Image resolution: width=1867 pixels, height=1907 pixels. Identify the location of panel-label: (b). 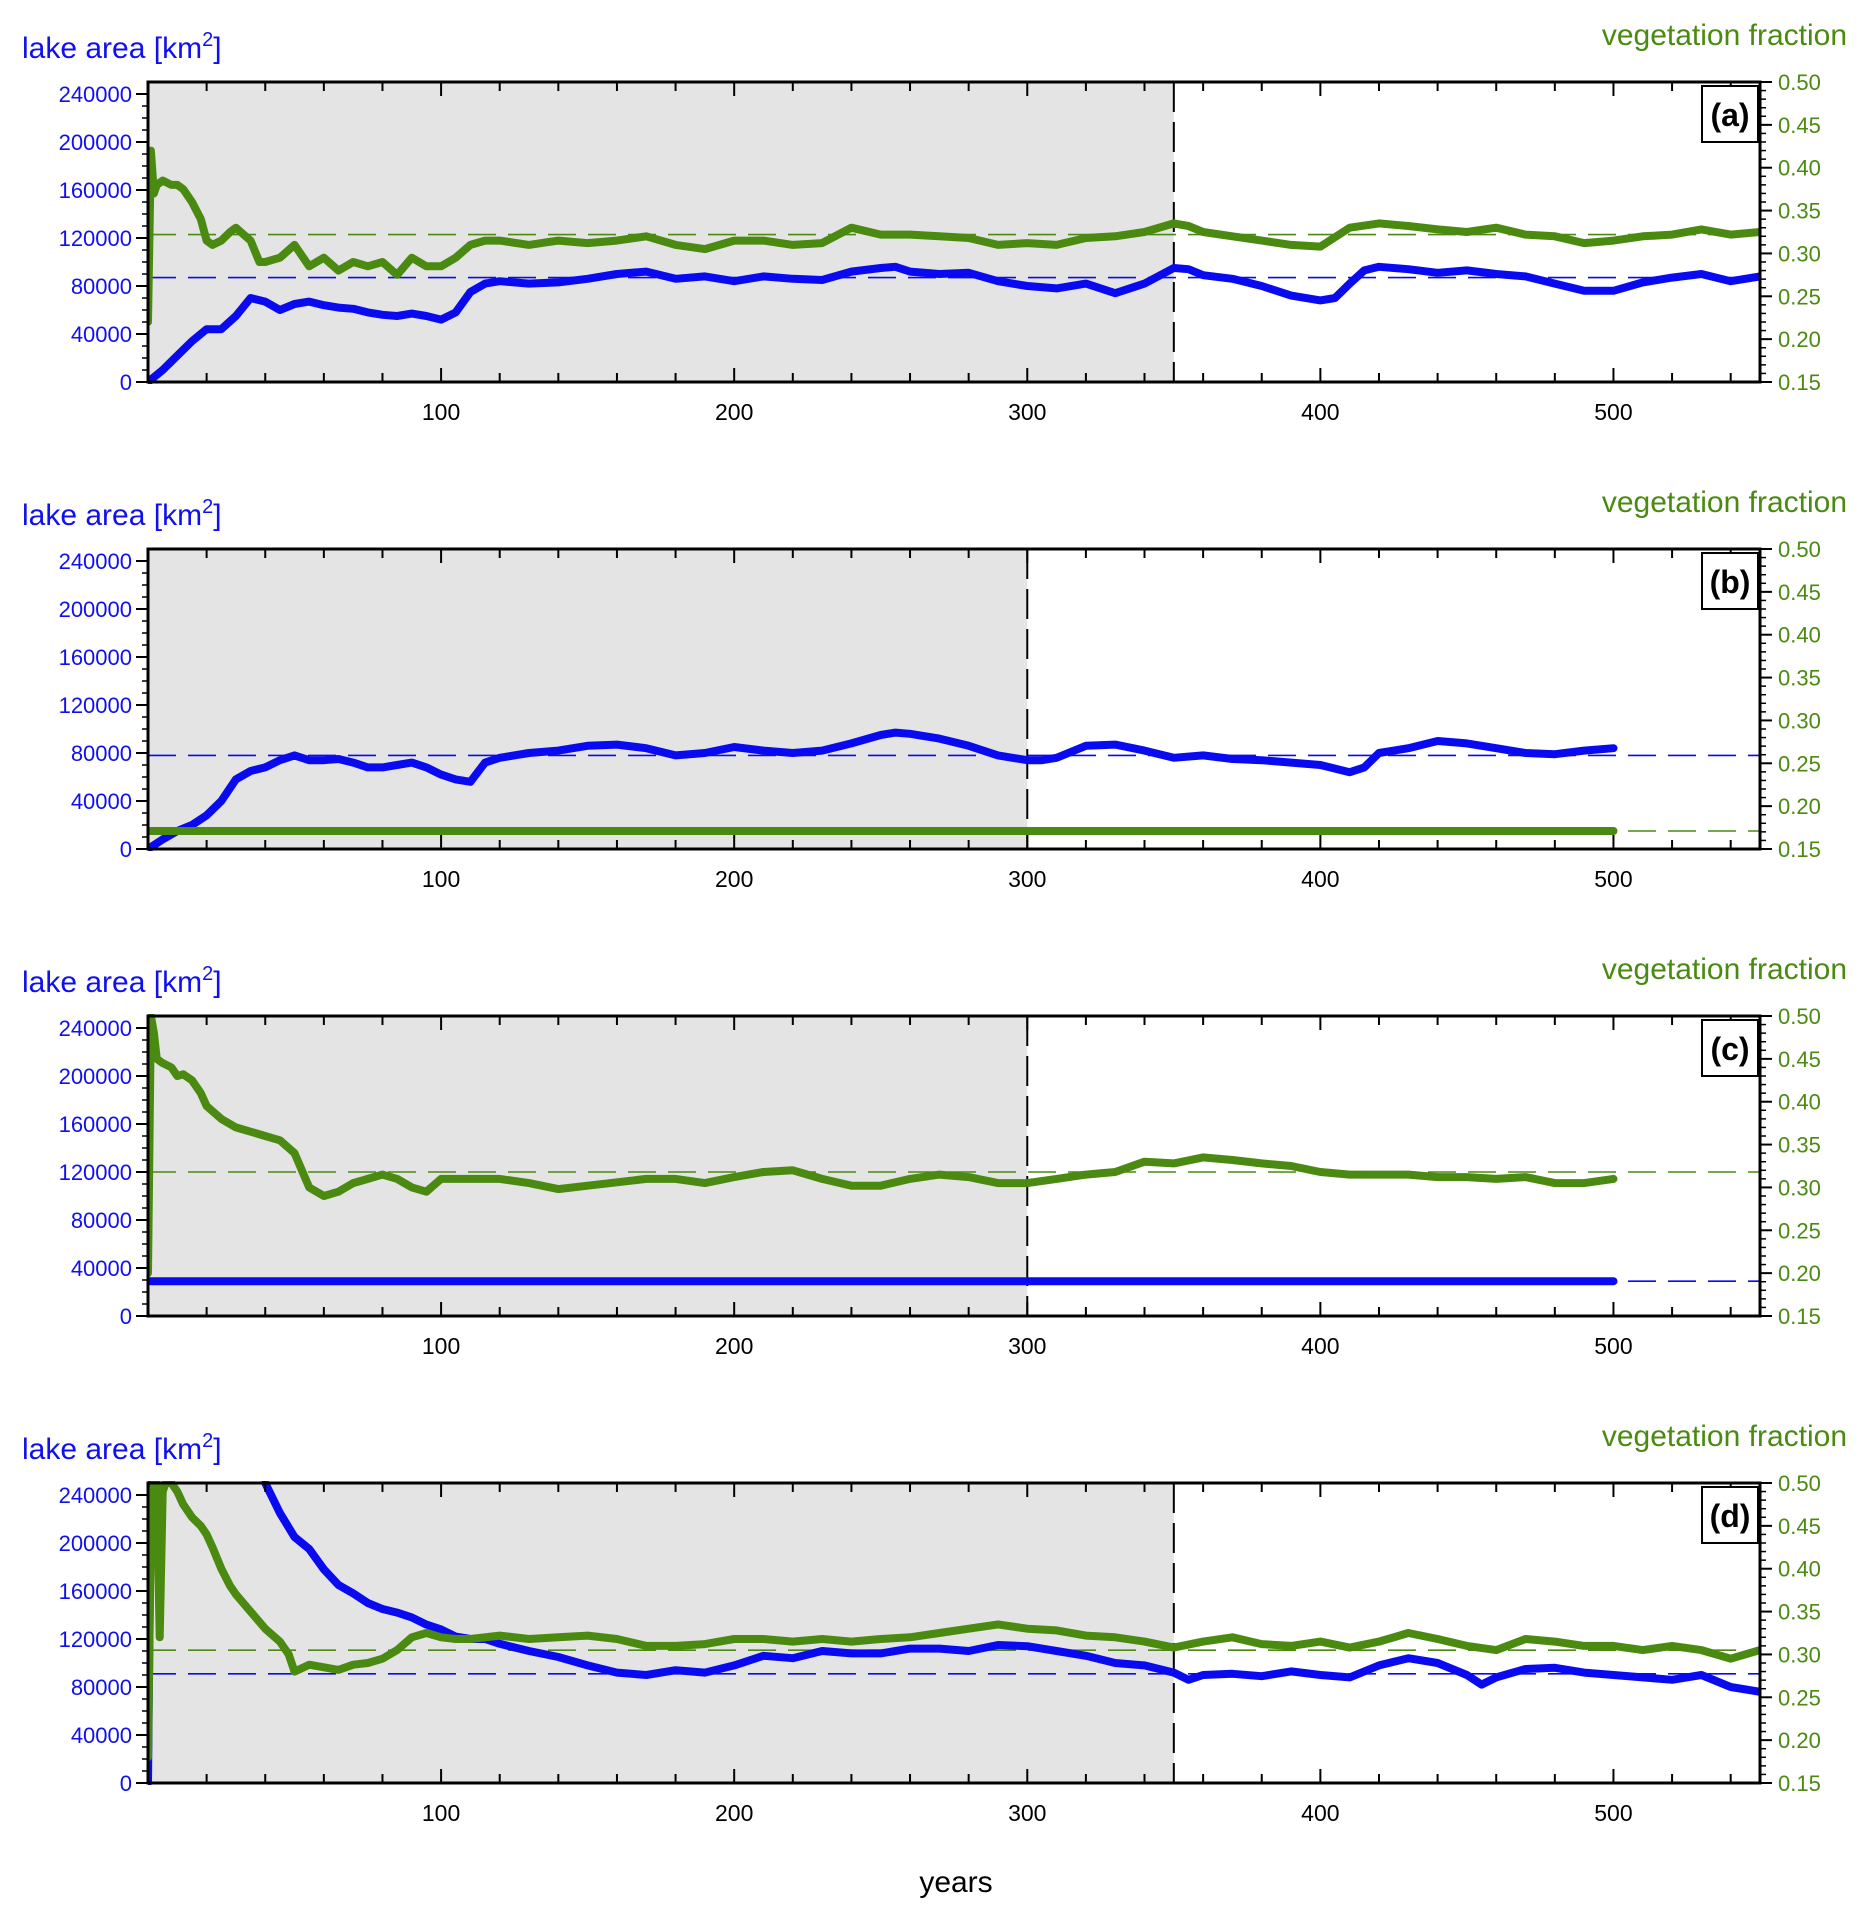
(1730, 582).